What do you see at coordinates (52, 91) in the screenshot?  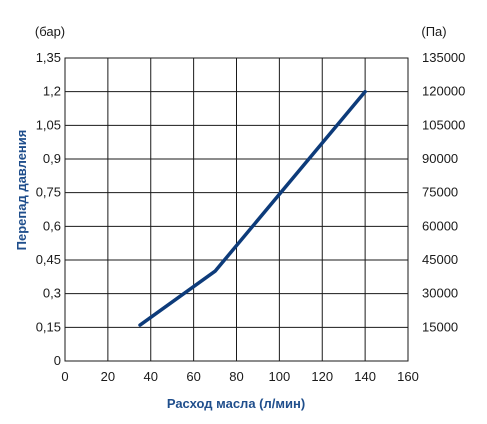 I see `y-left-tick-label: 1,2` at bounding box center [52, 91].